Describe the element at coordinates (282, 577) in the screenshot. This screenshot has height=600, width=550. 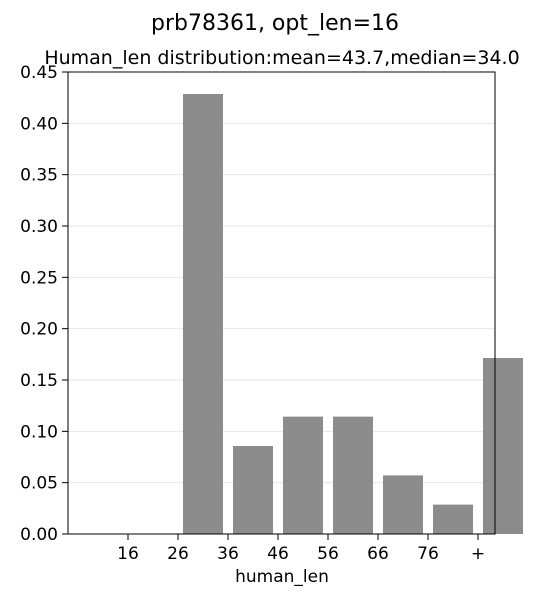
I see `x-axis-label: human_len` at that location.